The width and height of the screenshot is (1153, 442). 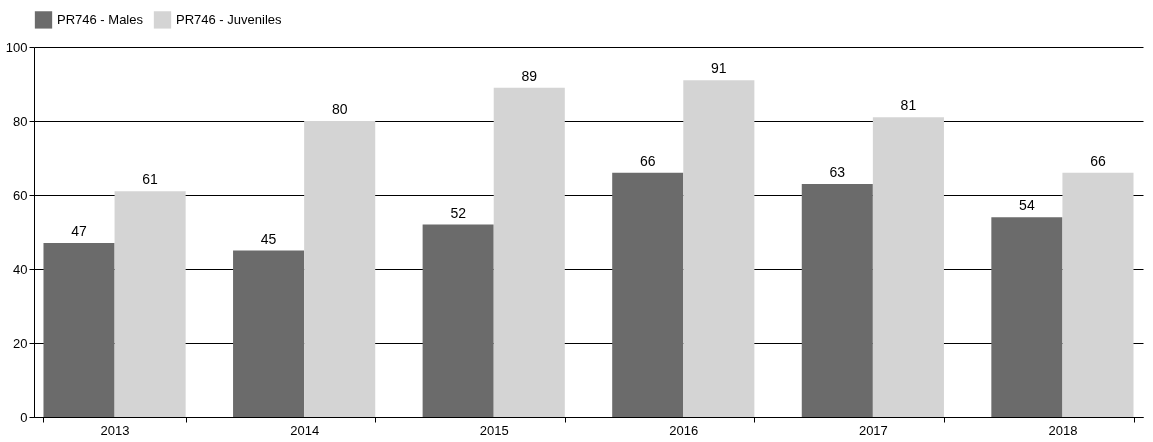 I want to click on data-label: 54, so click(x=1027, y=205).